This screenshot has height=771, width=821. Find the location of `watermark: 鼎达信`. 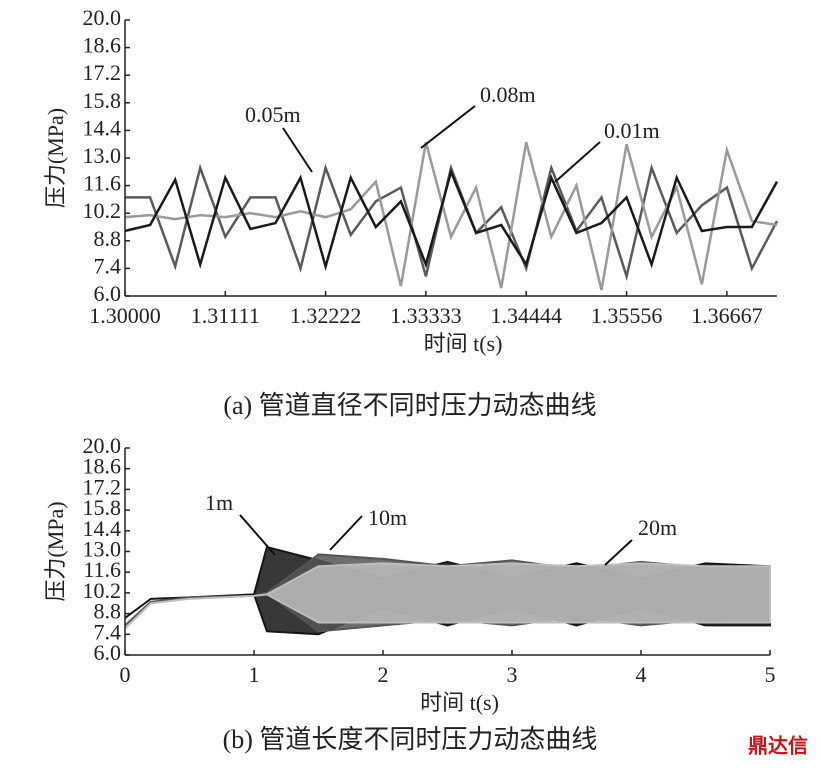

watermark: 鼎达信 is located at coordinates (778, 746).